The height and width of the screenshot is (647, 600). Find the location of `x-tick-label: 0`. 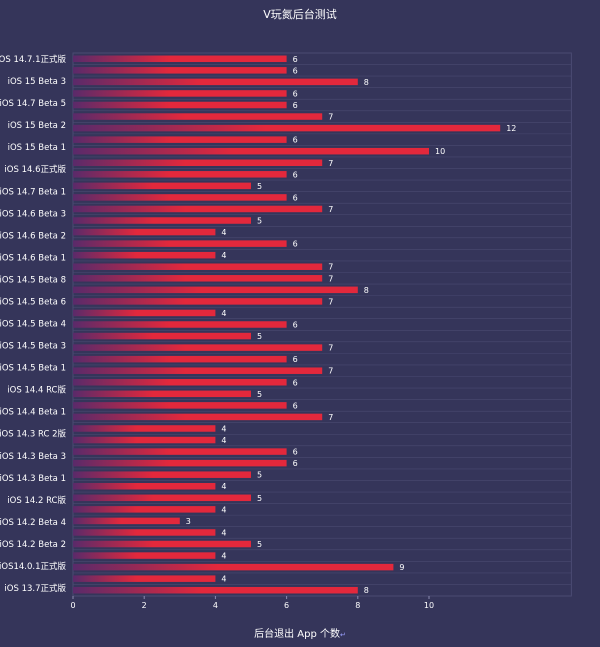

x-tick-label: 0 is located at coordinates (72, 605).